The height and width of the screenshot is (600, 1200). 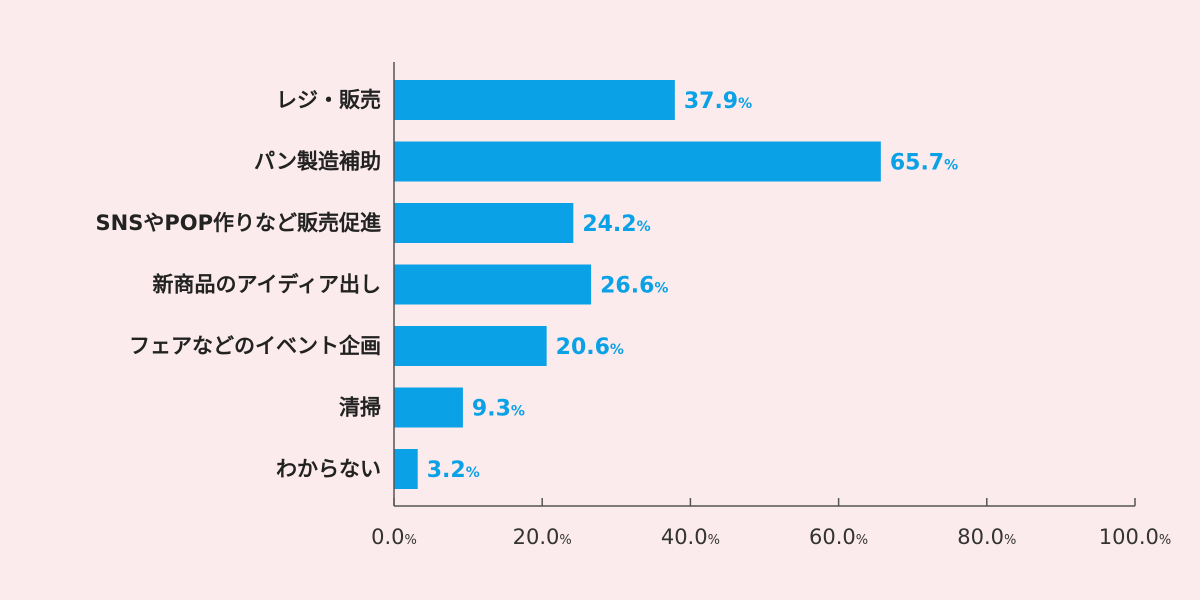 I want to click on x-tick-label: 40.0%, so click(x=690, y=537).